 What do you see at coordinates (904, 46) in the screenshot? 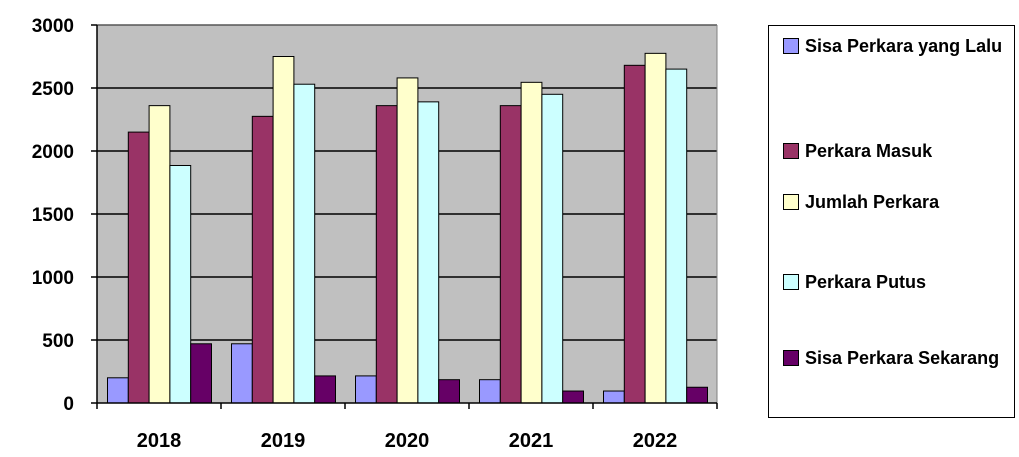
I see `legend-label: Sisa Perkara yang Lalu` at bounding box center [904, 46].